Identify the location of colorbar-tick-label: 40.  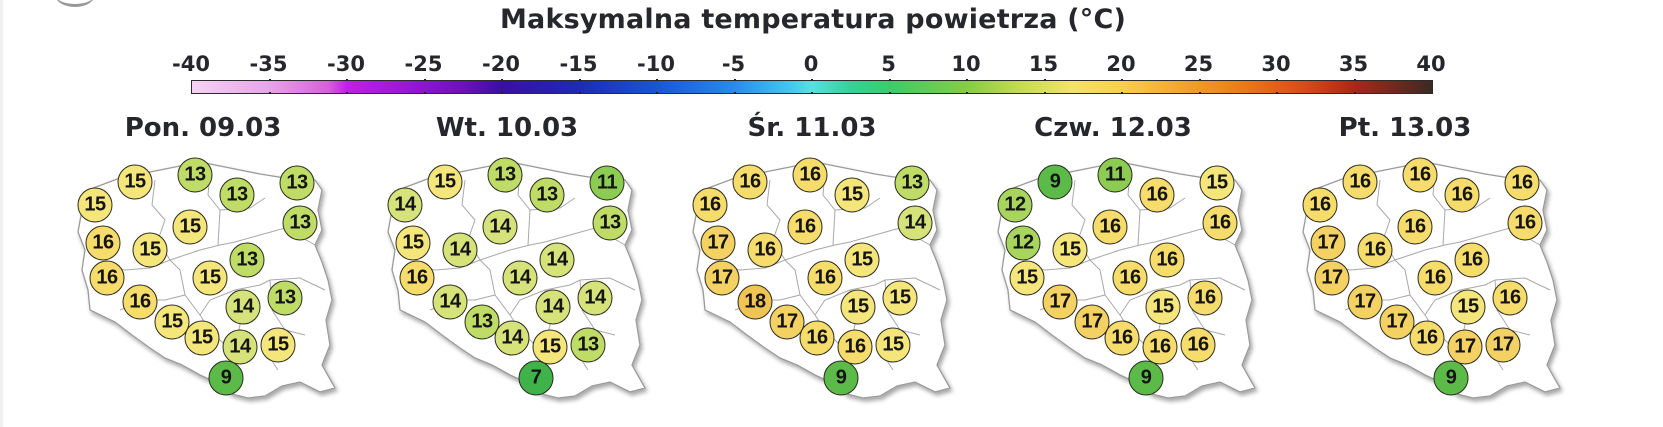
(1431, 64).